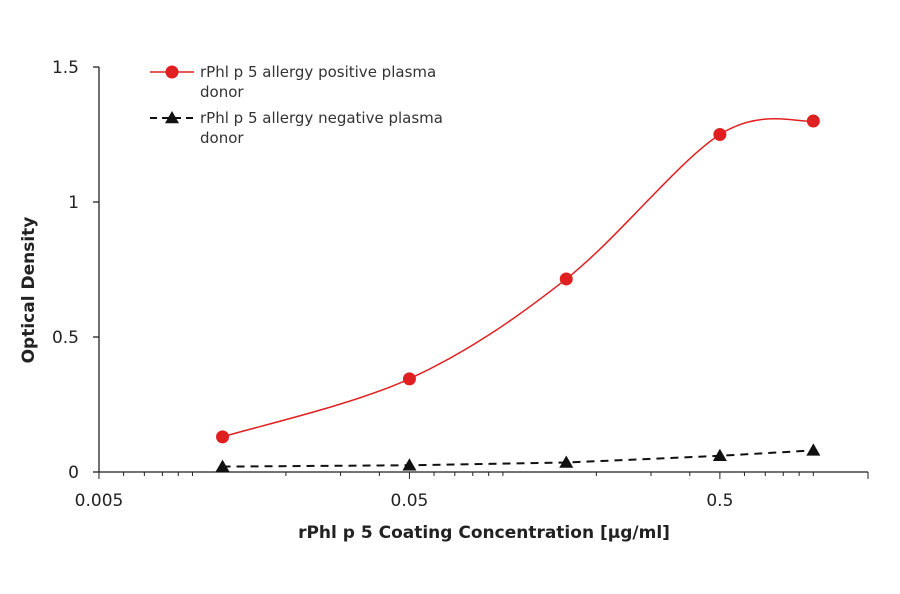 The image size is (900, 594). I want to click on y-tick-label: 1.5, so click(65, 68).